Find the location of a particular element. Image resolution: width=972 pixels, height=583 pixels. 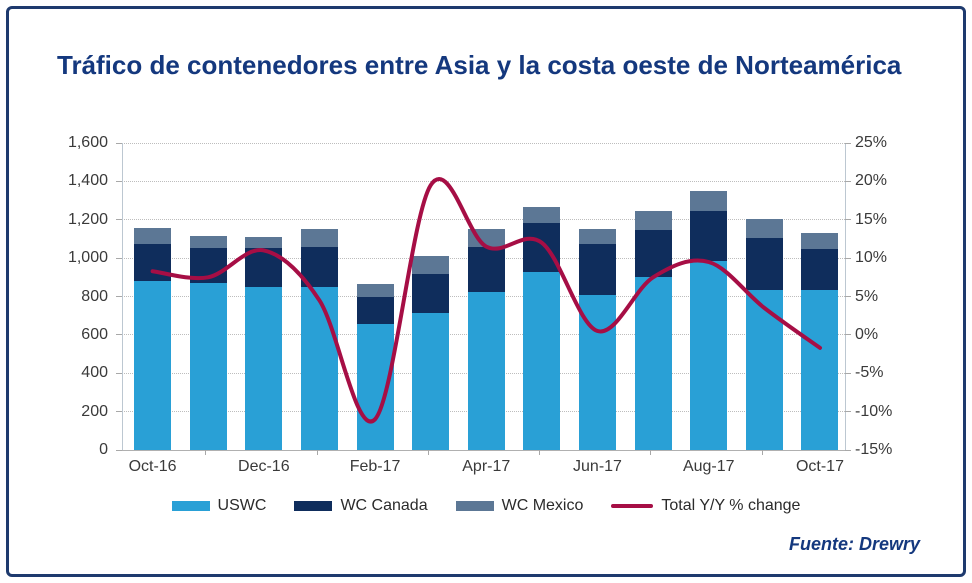

axis-line-left is located at coordinates (122, 296).